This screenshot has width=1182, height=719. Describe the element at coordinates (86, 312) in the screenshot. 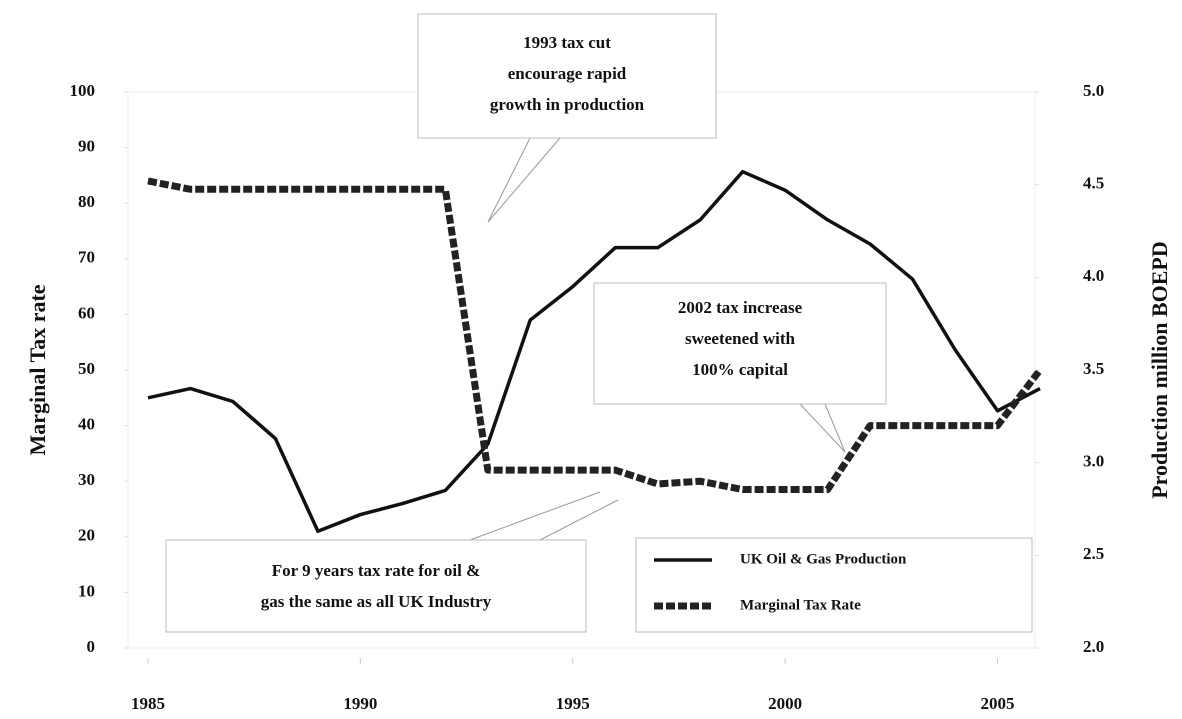

I see `y-tick-label: 60` at that location.